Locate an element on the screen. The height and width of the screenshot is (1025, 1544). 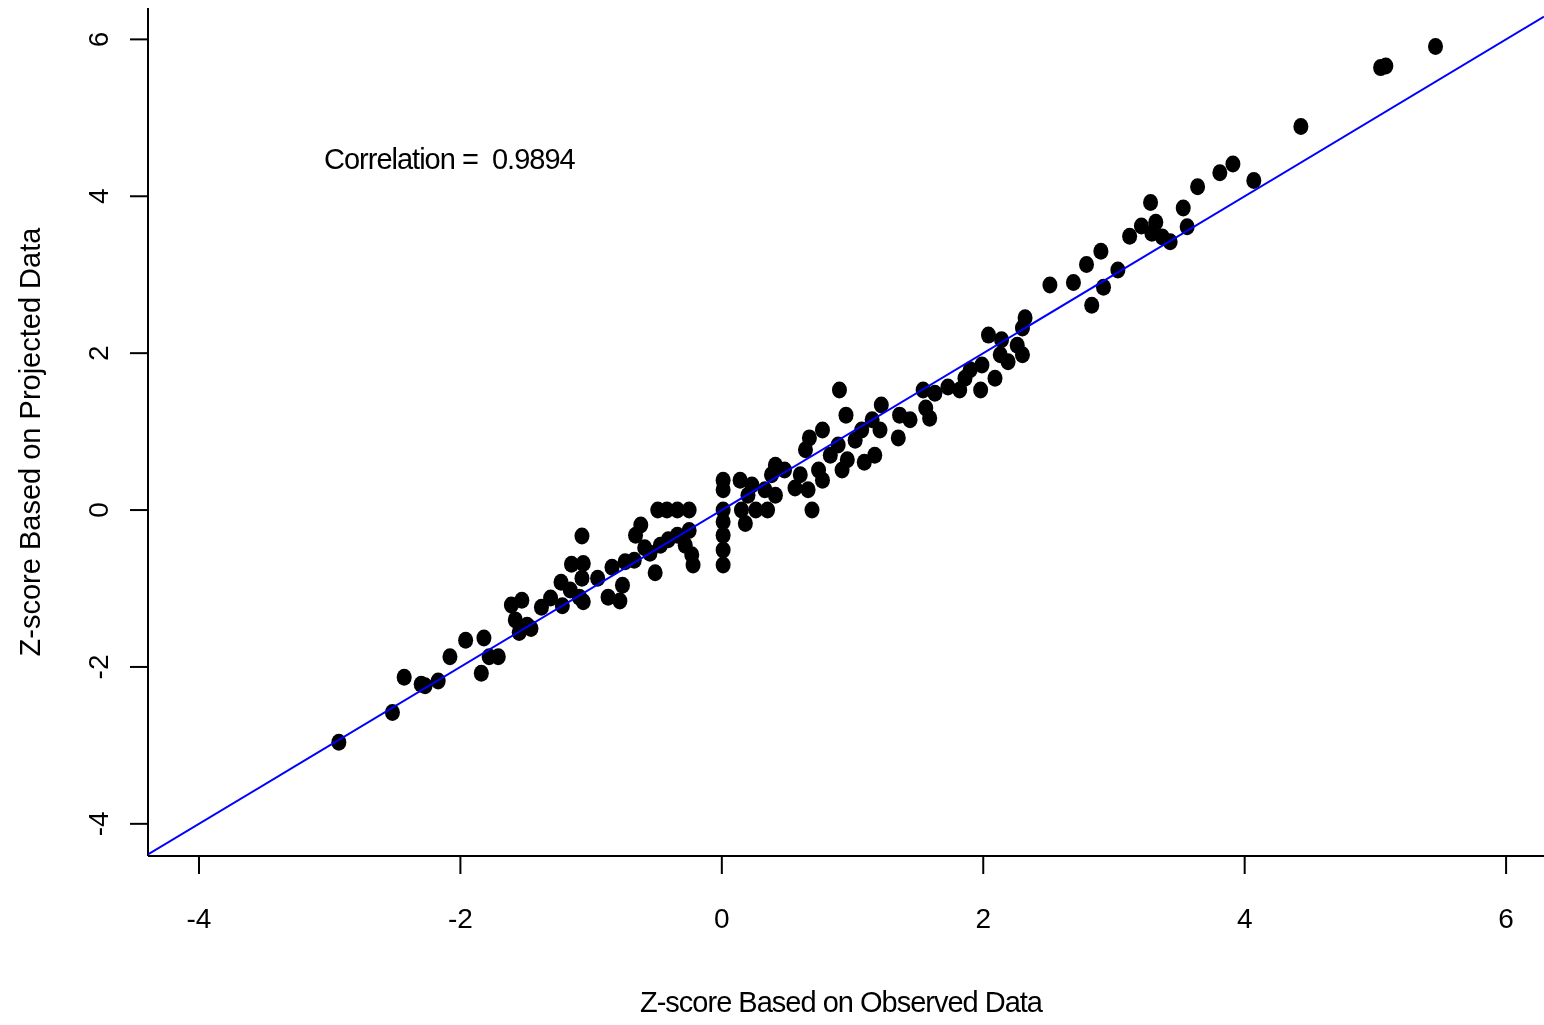
y-tick-label: 4 is located at coordinates (98, 196).